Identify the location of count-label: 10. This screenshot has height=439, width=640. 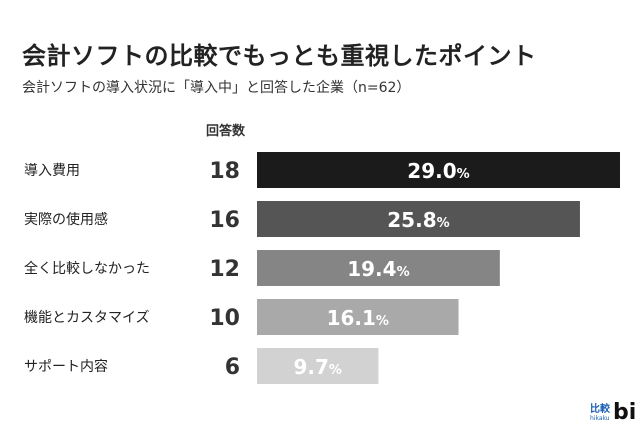
(224, 318).